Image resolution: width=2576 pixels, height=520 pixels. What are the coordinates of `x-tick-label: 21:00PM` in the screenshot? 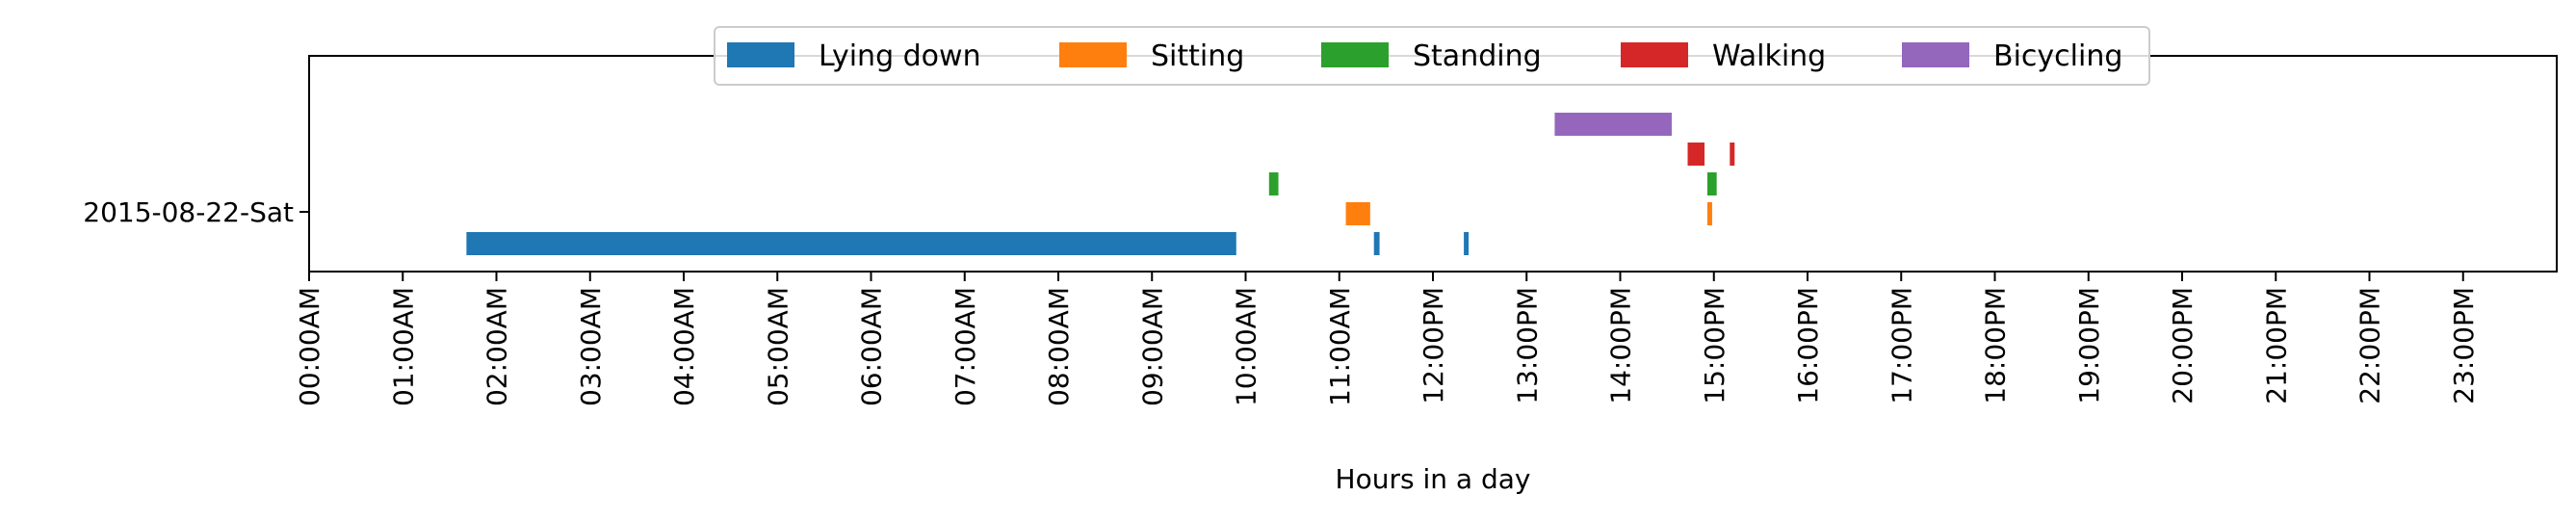 It's located at (2276, 345).